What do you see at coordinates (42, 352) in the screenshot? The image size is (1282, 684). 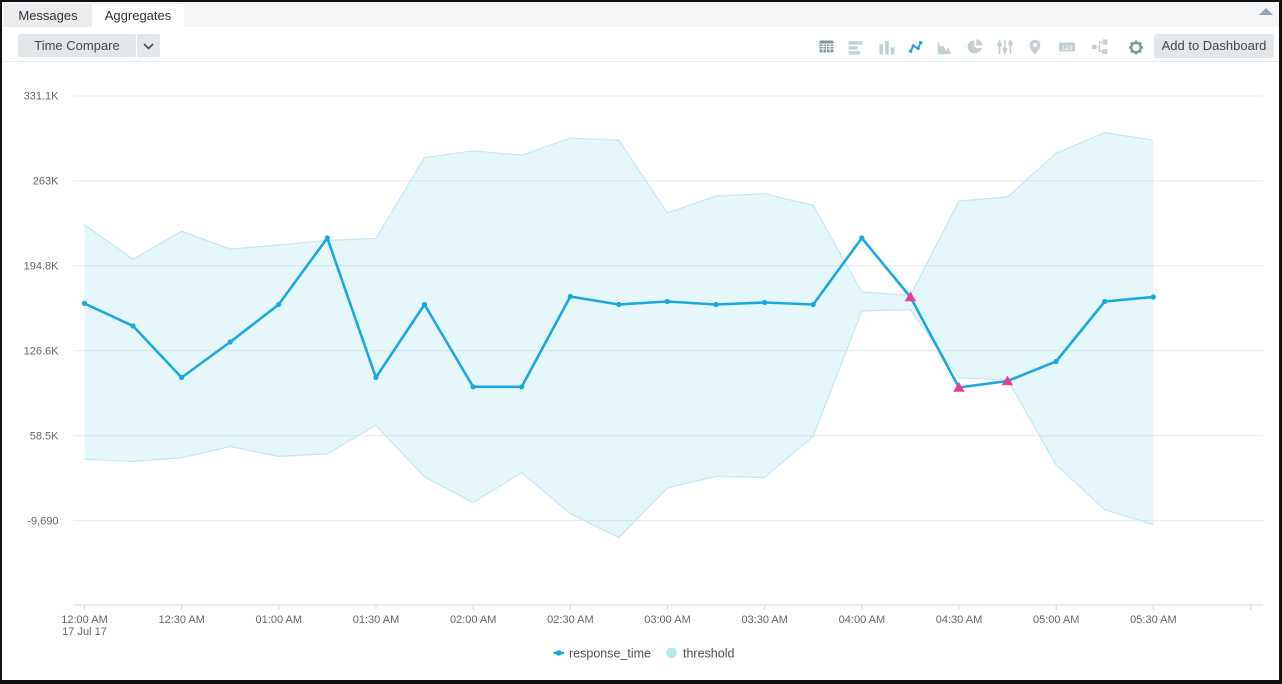 I see `svg-text: 126.6K` at bounding box center [42, 352].